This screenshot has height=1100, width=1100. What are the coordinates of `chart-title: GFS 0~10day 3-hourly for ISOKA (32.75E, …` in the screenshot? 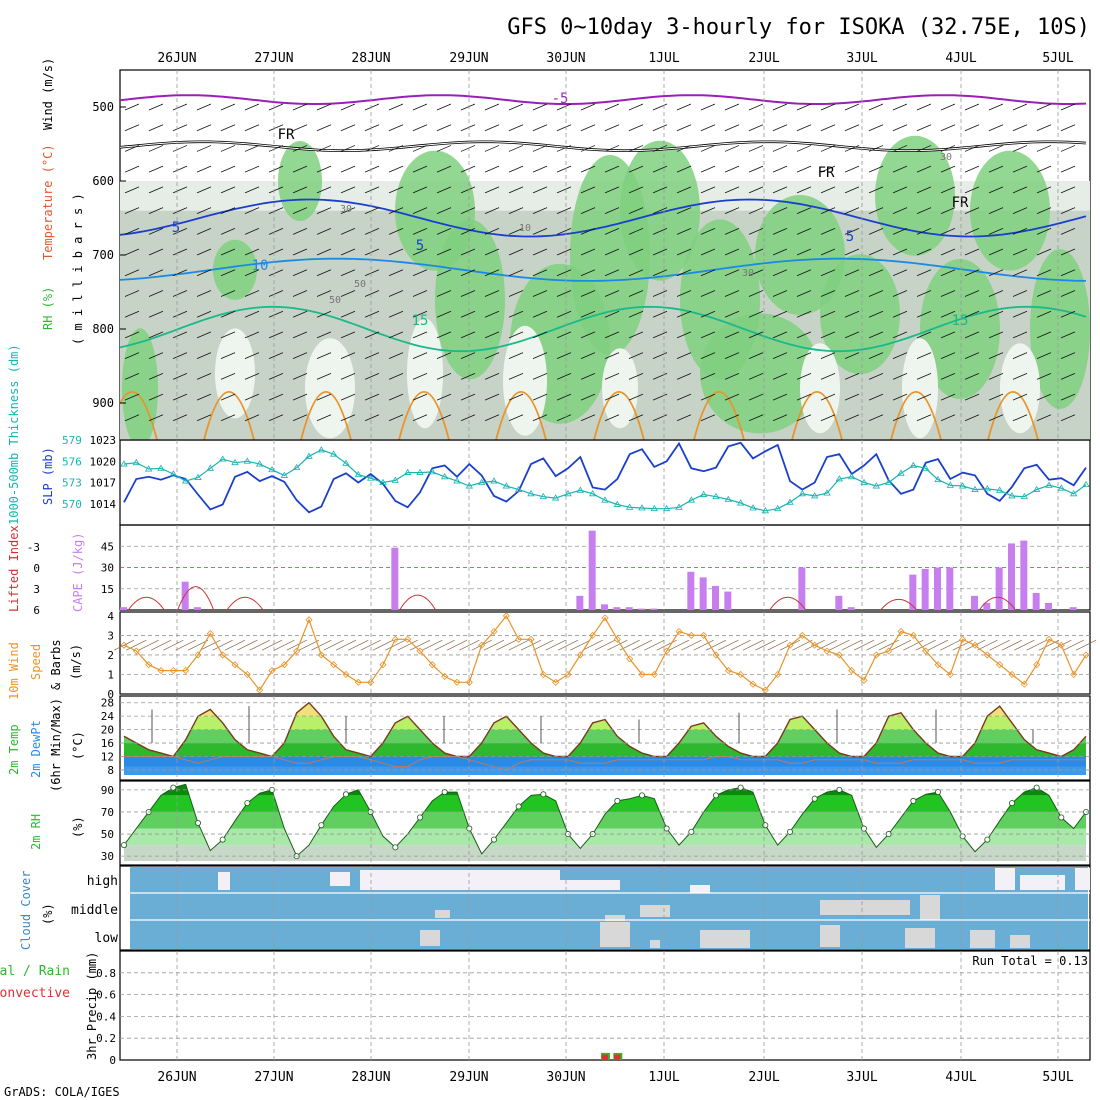 It's located at (798, 27).